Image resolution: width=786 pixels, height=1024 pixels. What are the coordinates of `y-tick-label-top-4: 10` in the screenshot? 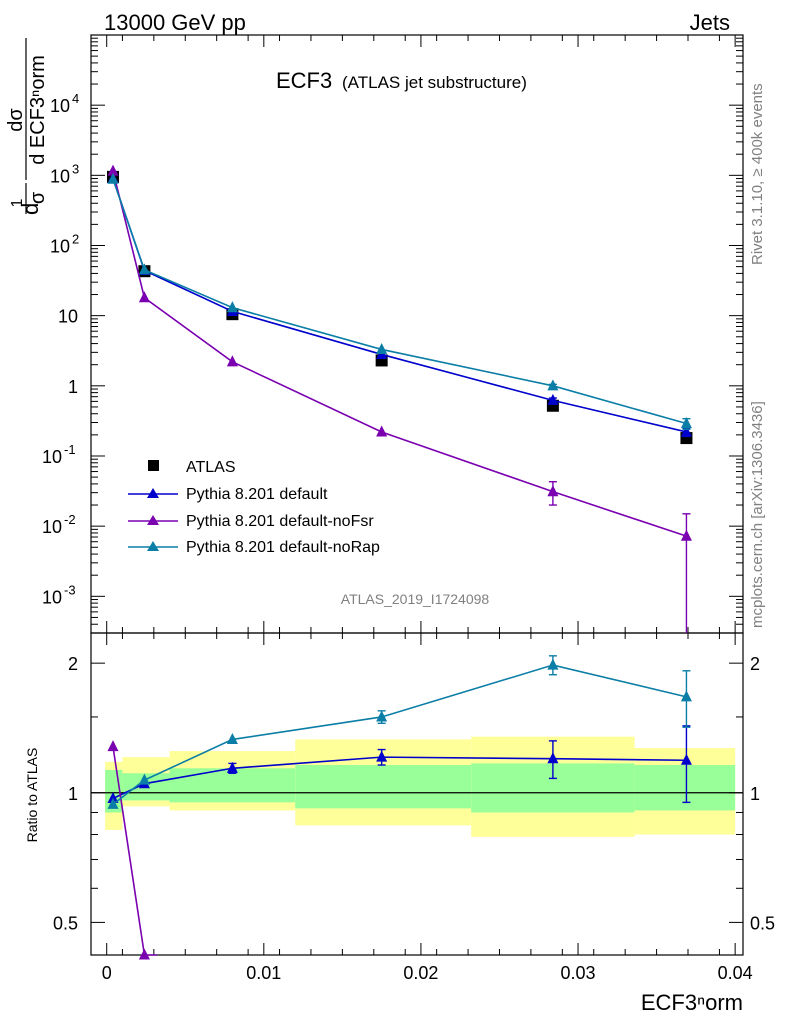 It's located at (68, 317).